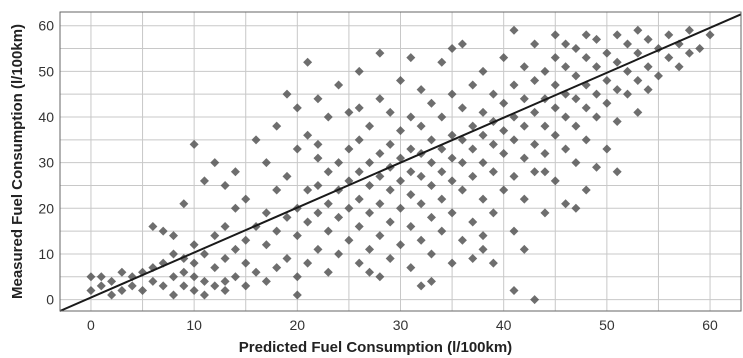 The image size is (743, 358). I want to click on y-tick-label: 10, so click(46, 254).